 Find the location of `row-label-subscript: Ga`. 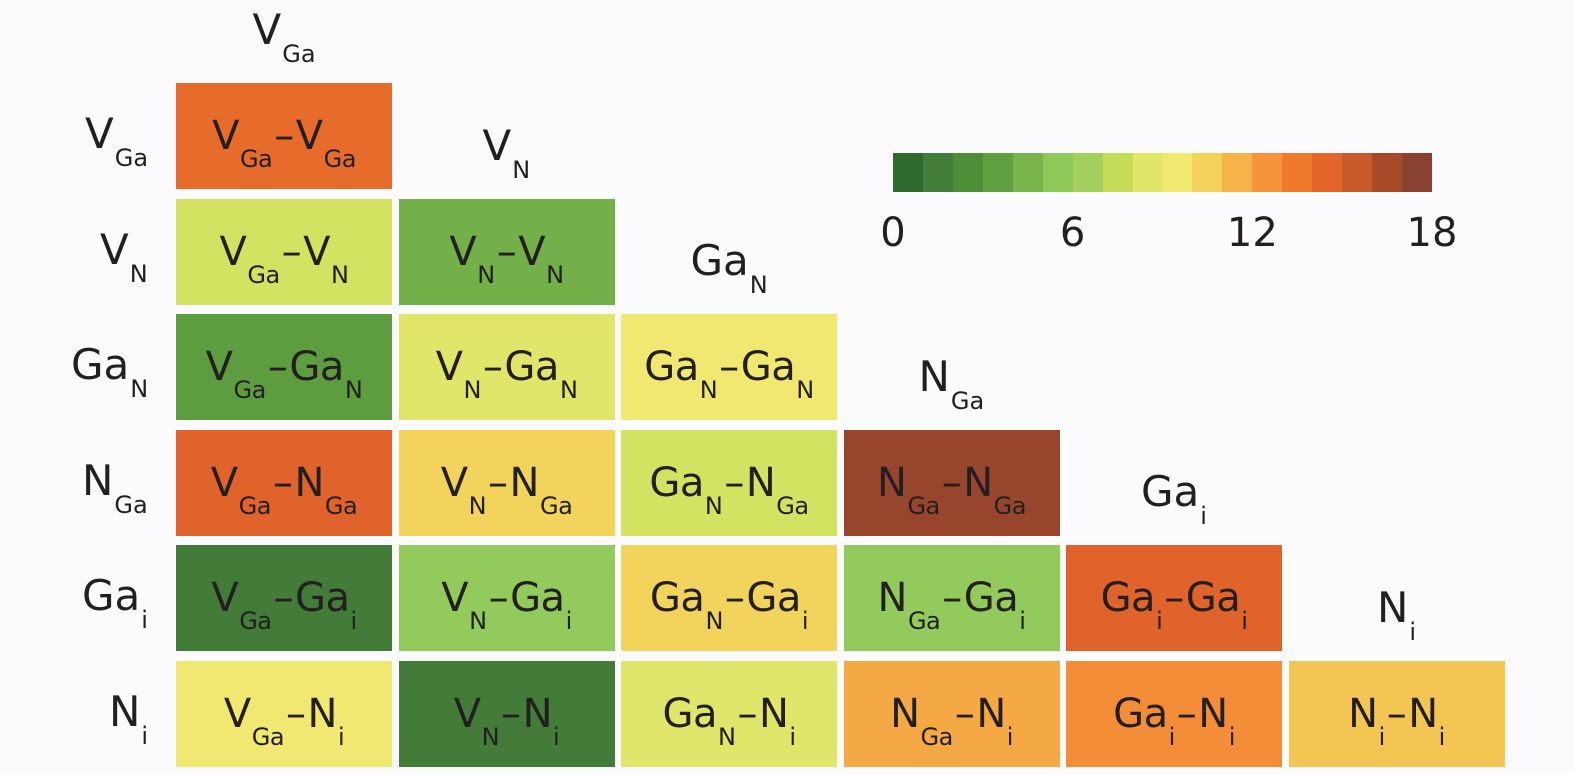

row-label-subscript: Ga is located at coordinates (131, 504).